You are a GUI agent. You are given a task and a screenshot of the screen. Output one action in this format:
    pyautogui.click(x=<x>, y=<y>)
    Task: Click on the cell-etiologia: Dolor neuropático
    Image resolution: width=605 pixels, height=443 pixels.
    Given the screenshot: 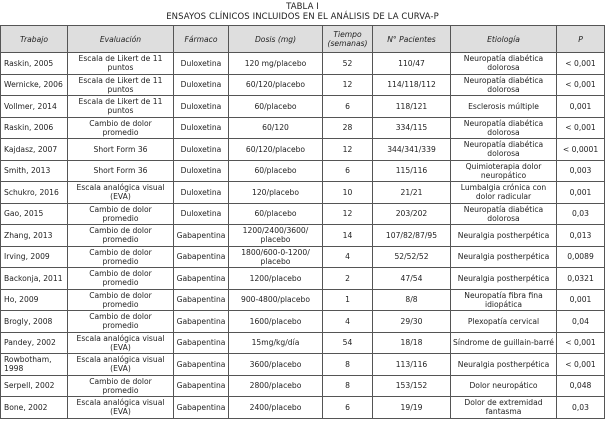 What is the action you would take?
    pyautogui.click(x=503, y=385)
    